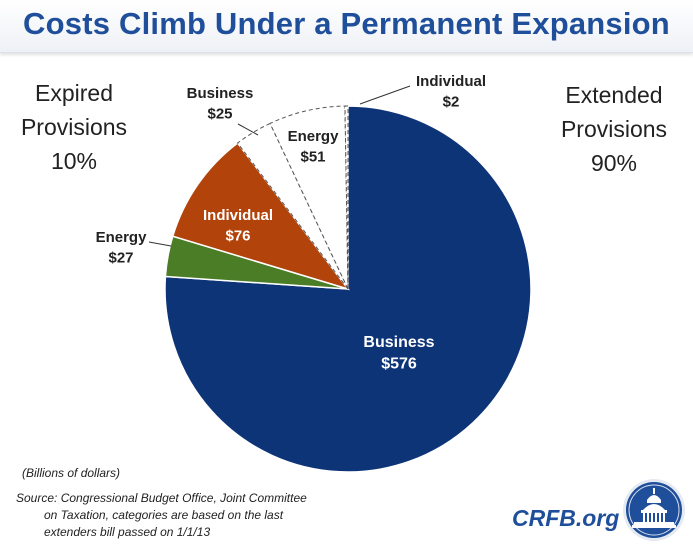 The height and width of the screenshot is (545, 693). I want to click on slice-label-business-576: Business $576, so click(398, 353).